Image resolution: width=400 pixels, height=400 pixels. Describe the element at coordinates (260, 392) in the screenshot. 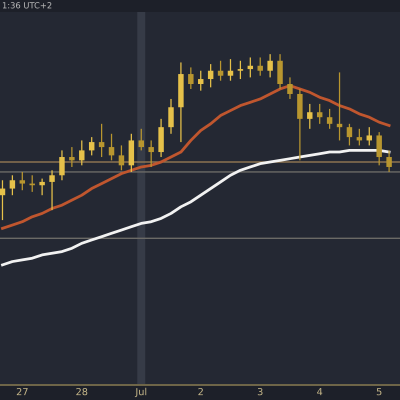

I see `x-tick-label: 3` at that location.